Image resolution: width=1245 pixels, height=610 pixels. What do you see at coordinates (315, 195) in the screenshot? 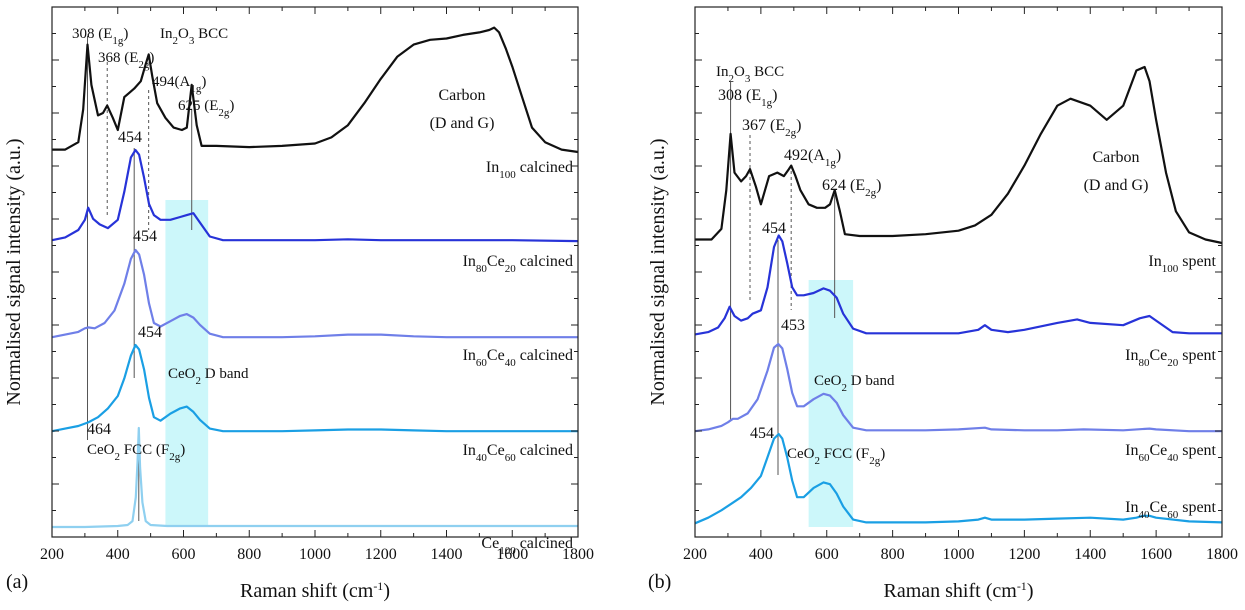
I see `series-line` at bounding box center [315, 195].